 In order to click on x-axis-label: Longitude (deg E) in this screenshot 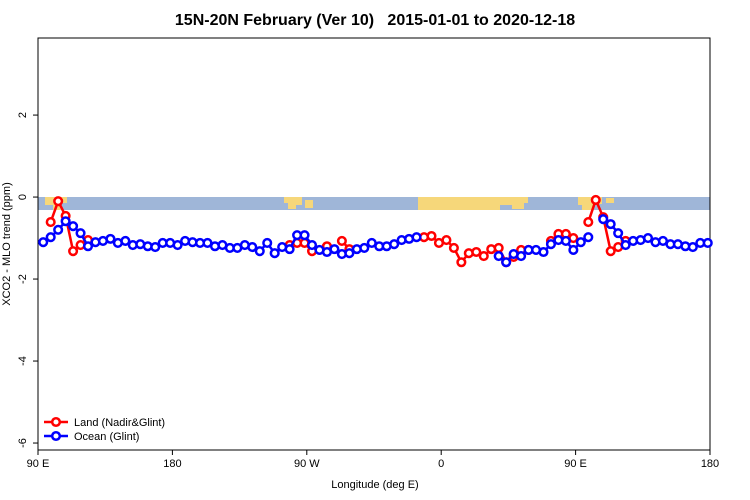, I will do `click(374, 485)`.